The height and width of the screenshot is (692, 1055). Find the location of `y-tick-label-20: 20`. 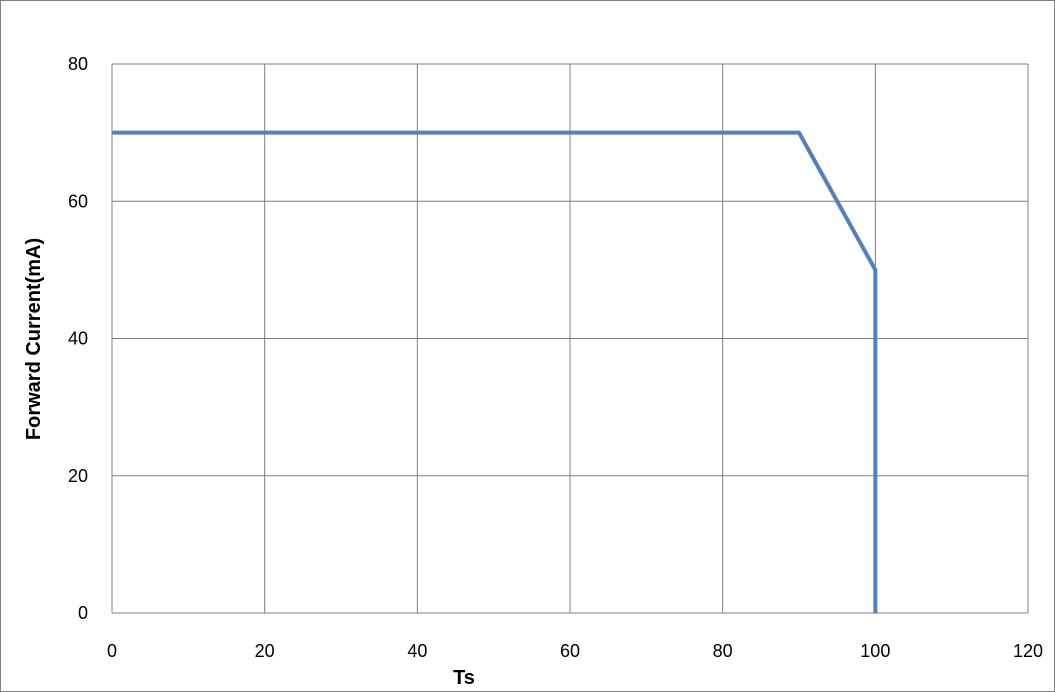

y-tick-label-20: 20 is located at coordinates (78, 476).